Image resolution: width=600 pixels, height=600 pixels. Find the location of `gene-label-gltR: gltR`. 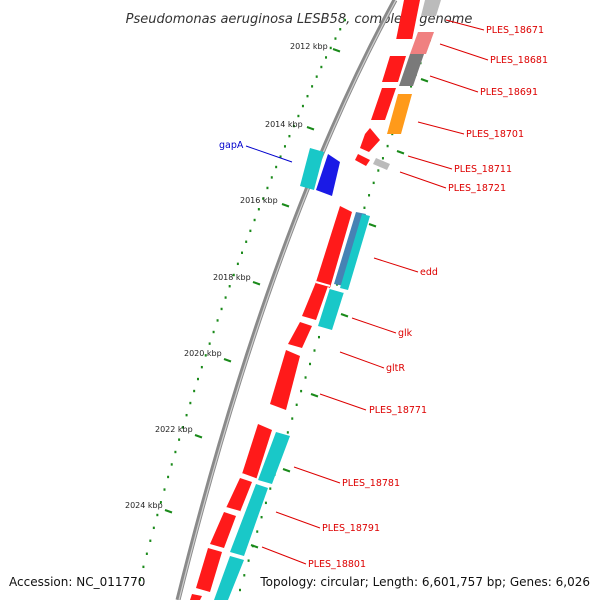

gene-label-gltR: gltR is located at coordinates (395, 368).